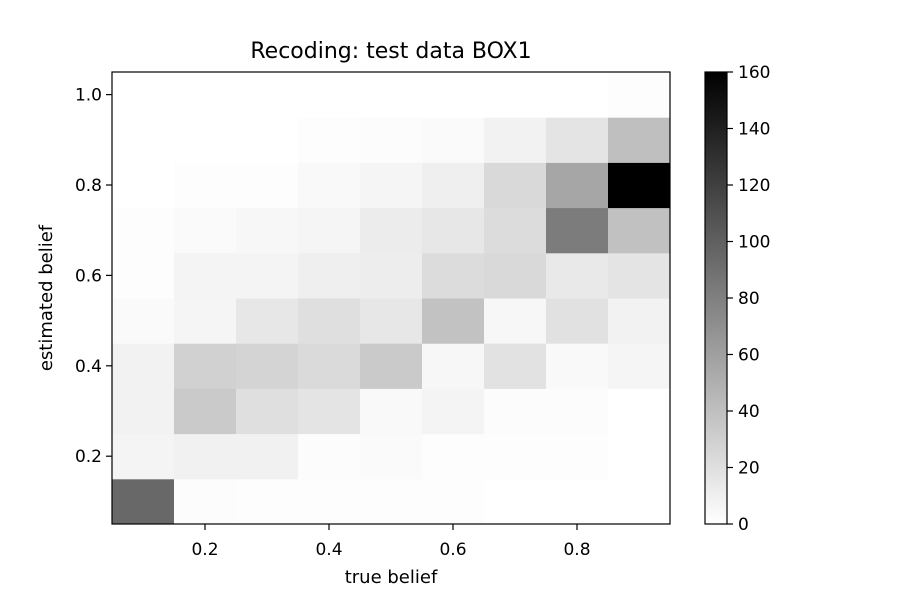 Image resolution: width=900 pixels, height=600 pixels. Describe the element at coordinates (749, 469) in the screenshot. I see `colorbar-tick-label: 20` at that location.